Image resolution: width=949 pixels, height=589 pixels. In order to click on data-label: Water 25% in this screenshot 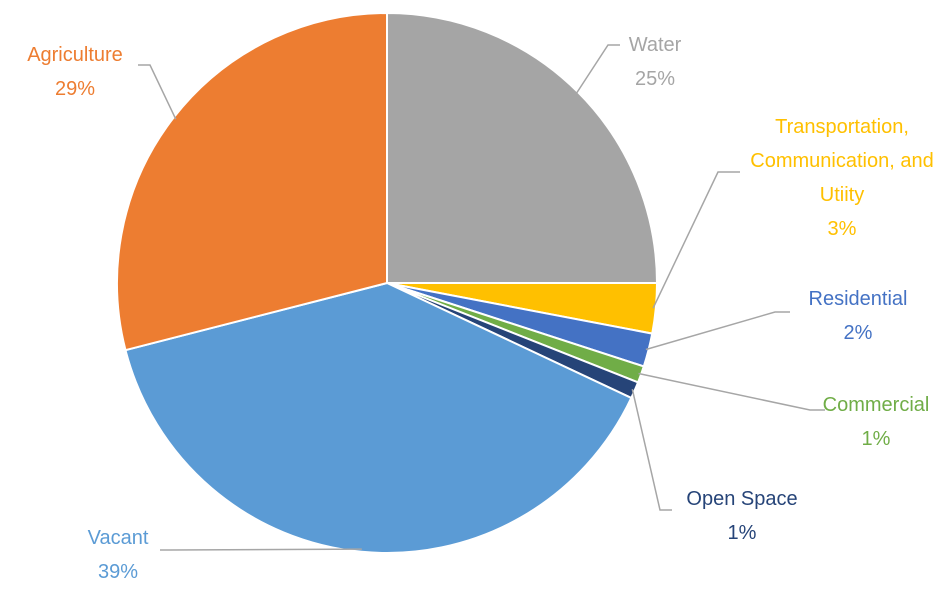, I will do `click(655, 62)`.